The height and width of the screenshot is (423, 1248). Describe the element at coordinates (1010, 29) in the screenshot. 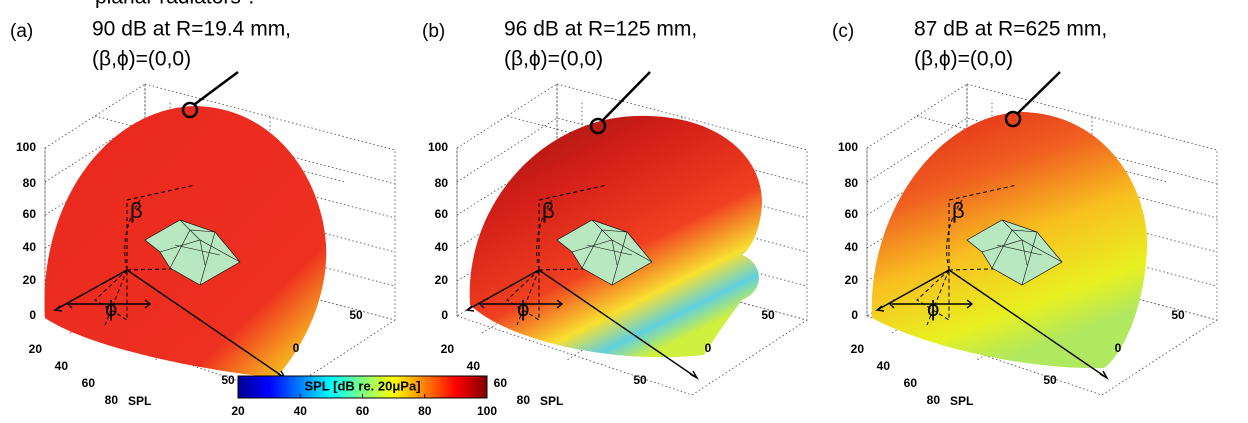

I see `annotation: 87 dB at R=625 mm,` at that location.